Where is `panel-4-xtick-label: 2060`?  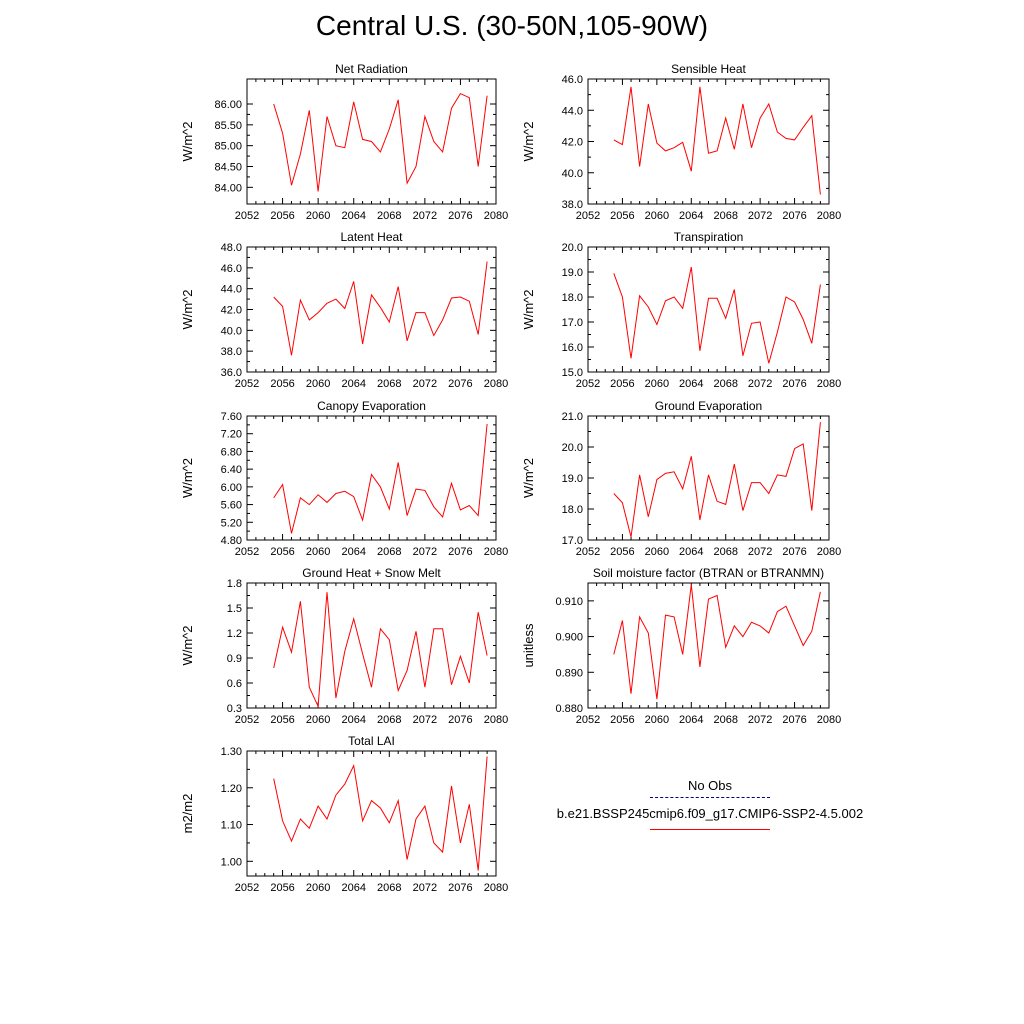 panel-4-xtick-label: 2060 is located at coordinates (657, 384).